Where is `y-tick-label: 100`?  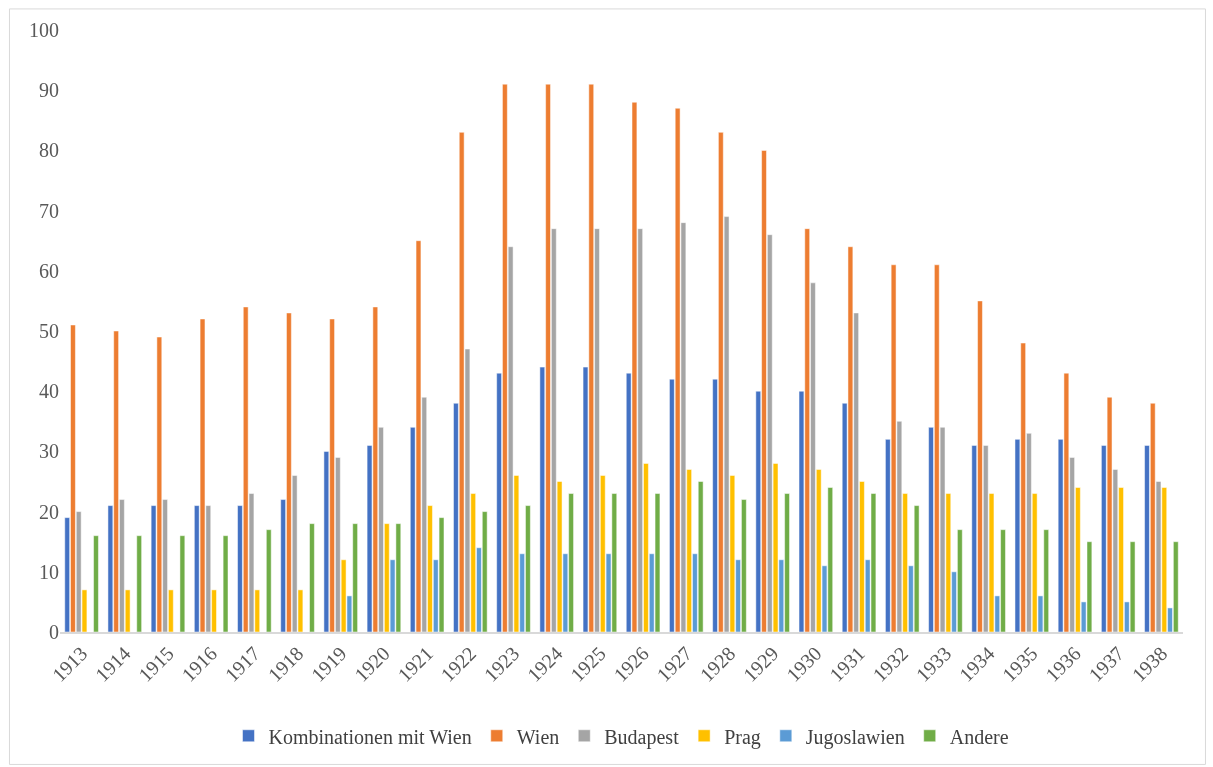
y-tick-label: 100 is located at coordinates (44, 30).